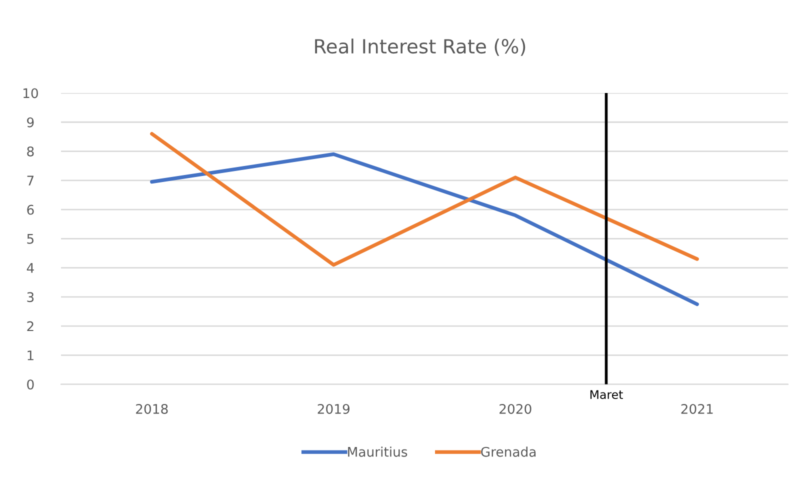 Image resolution: width=797 pixels, height=481 pixels. I want to click on y-tick-label: 10, so click(31, 93).